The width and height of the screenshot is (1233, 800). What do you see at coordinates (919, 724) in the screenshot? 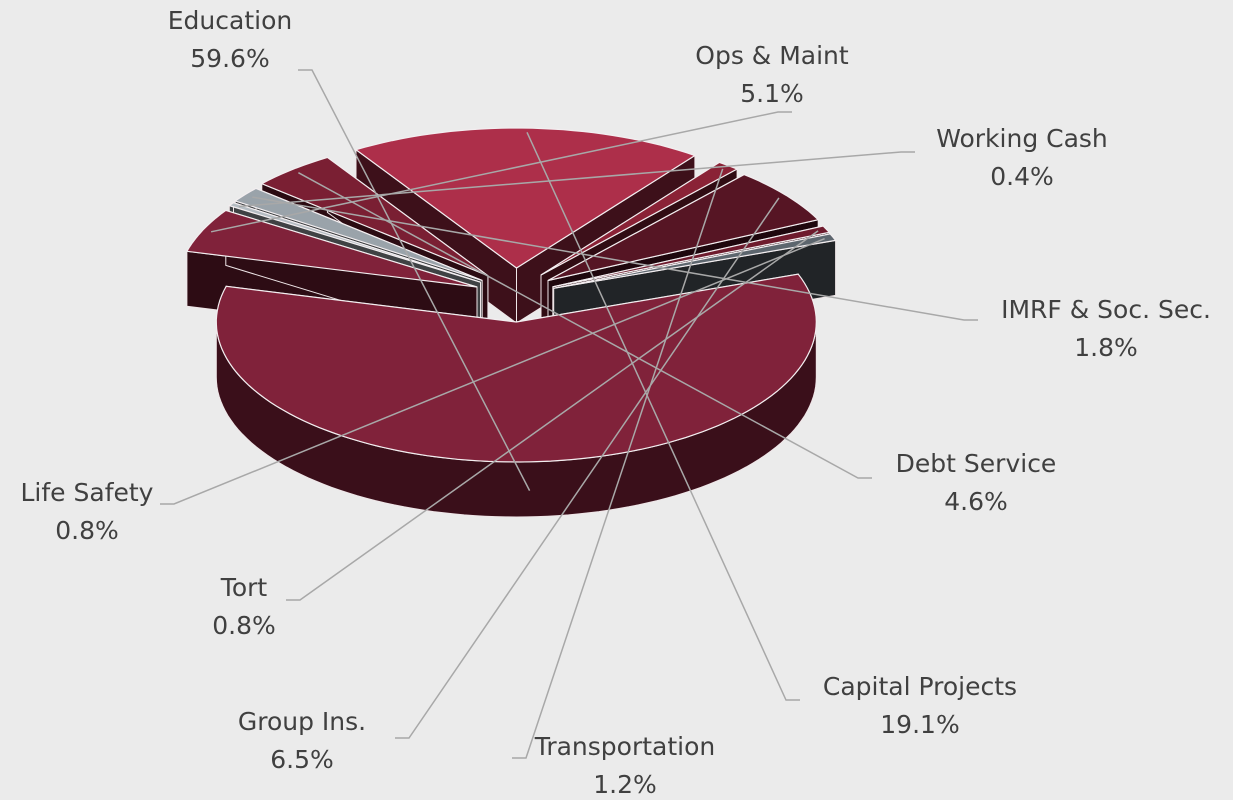
I see `value-label: 19.1%` at bounding box center [919, 724].